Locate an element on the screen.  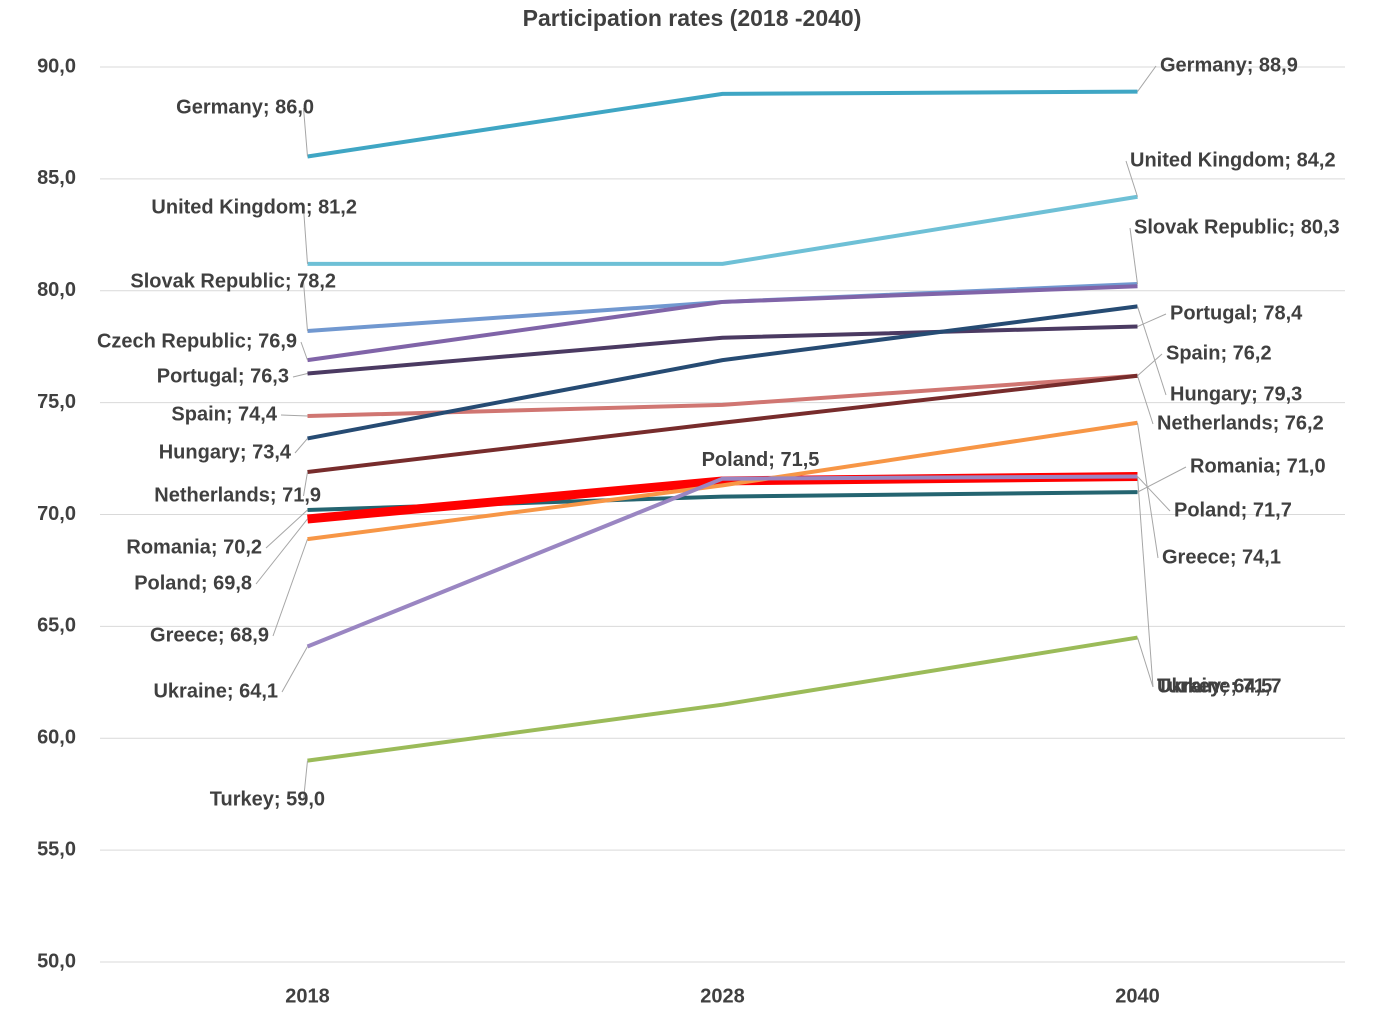
data-label: Turkey; 59,0 is located at coordinates (267, 799).